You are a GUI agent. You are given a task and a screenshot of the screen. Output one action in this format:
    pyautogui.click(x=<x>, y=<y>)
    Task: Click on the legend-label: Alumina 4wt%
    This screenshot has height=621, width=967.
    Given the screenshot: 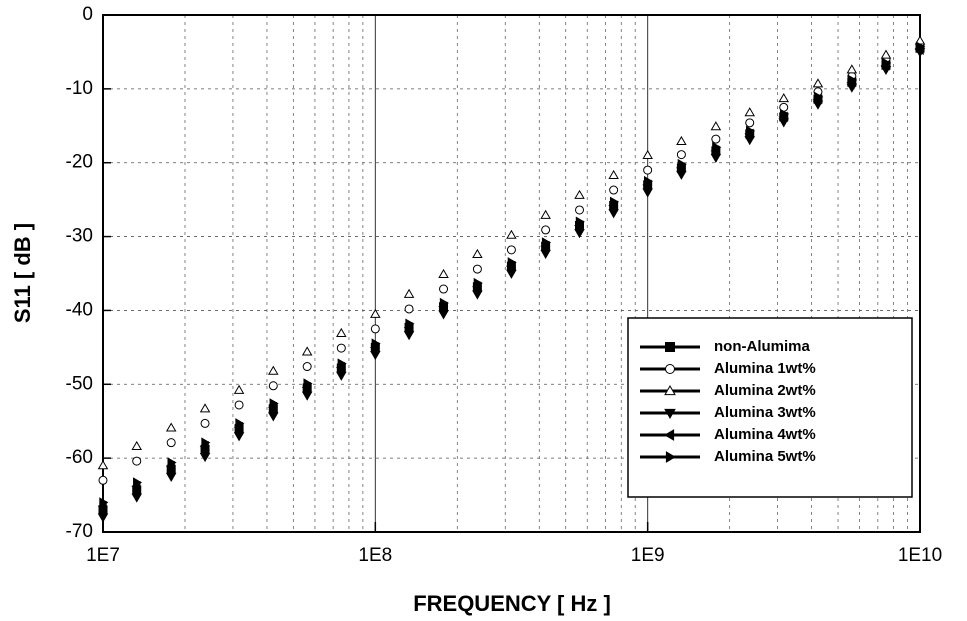 What is the action you would take?
    pyautogui.click(x=765, y=434)
    